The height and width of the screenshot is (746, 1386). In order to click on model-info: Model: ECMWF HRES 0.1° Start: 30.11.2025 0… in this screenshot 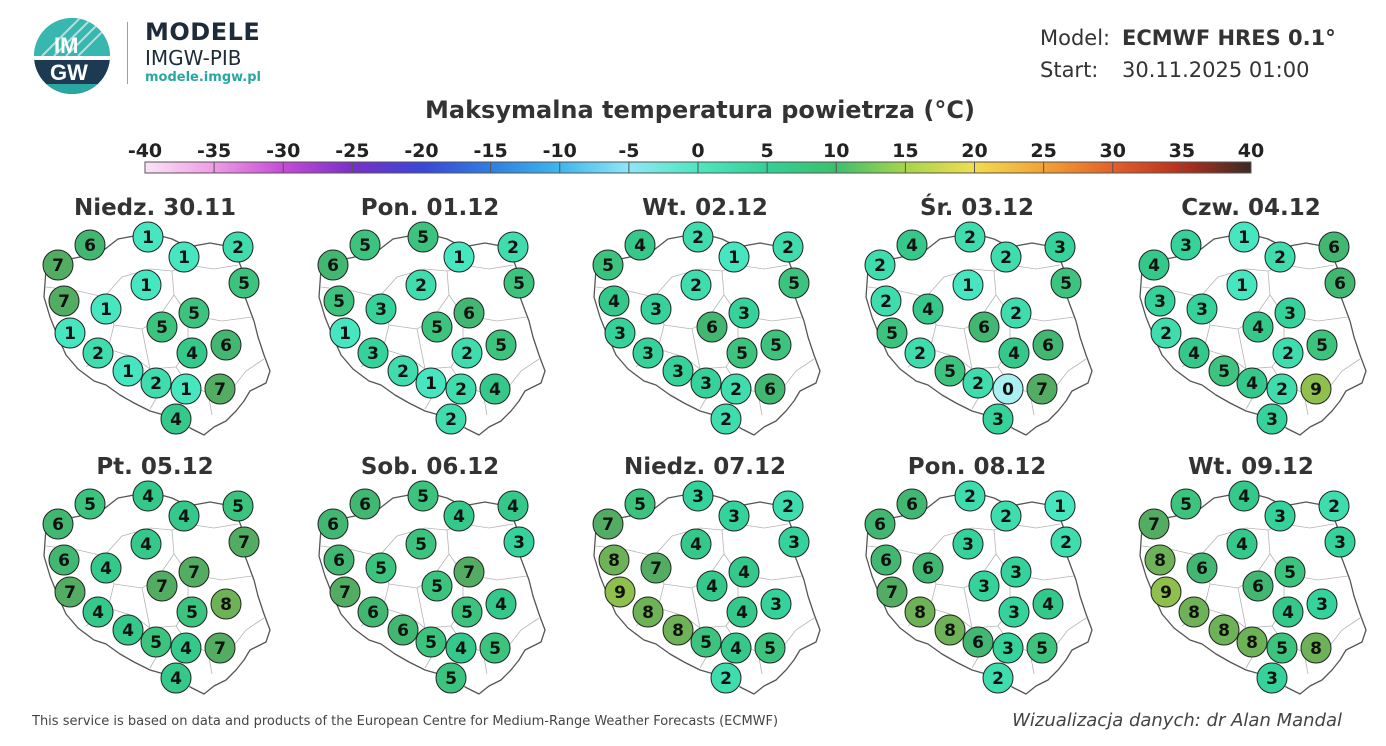, I will do `click(1188, 54)`.